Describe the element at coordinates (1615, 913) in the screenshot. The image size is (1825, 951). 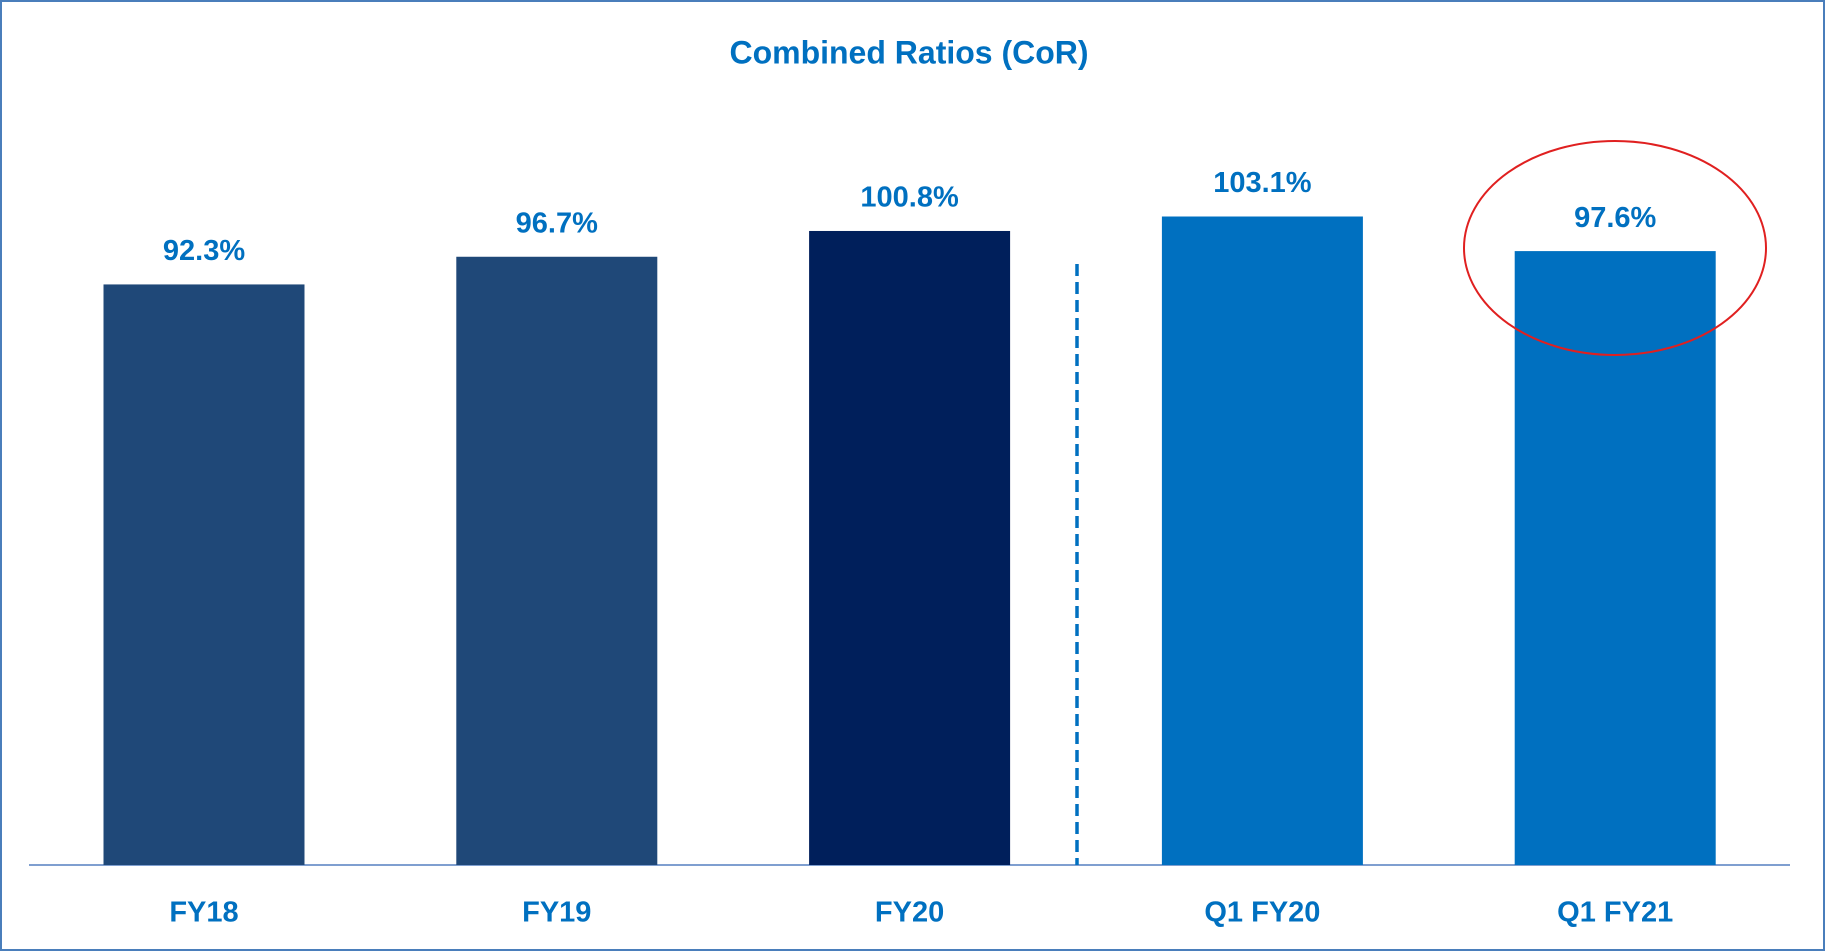
I see `x-tick-label: Q1 FY21` at that location.